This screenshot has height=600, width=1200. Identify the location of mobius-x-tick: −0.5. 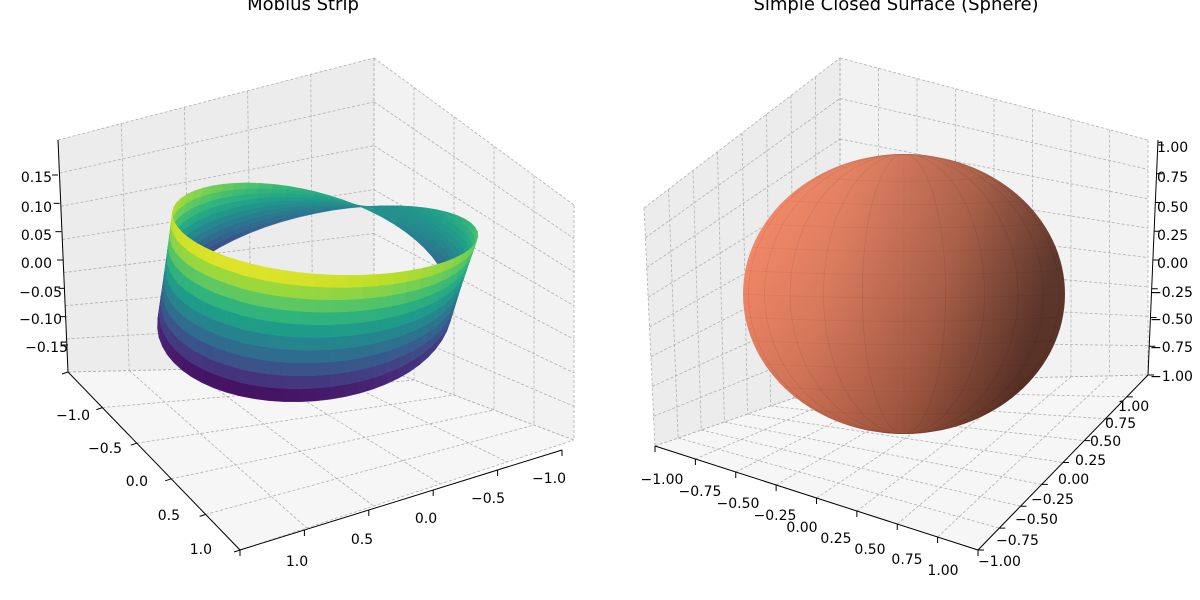
(488, 499).